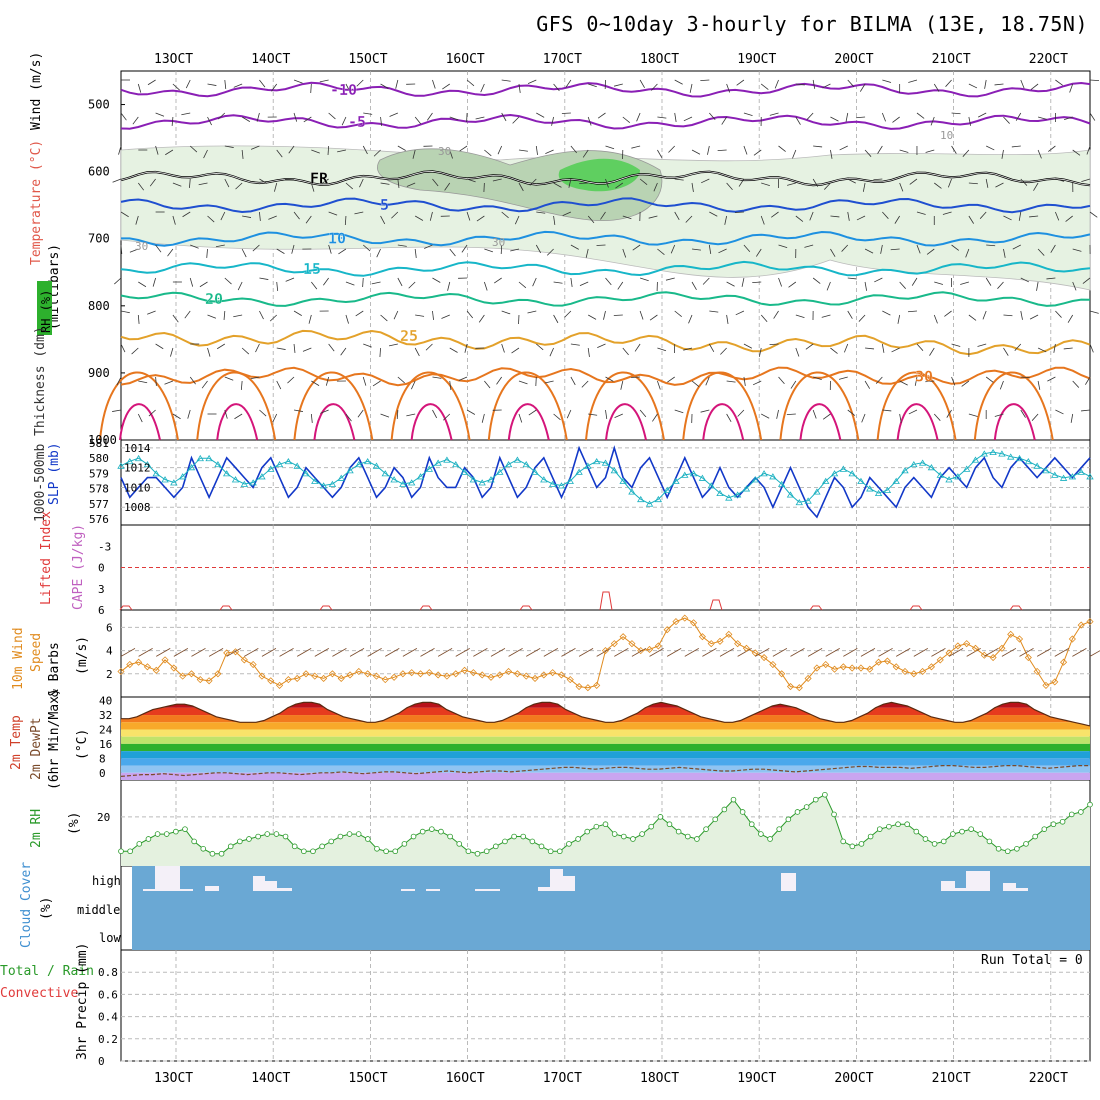  What do you see at coordinates (409, 336) in the screenshot?
I see `temp-contour-label: 25` at bounding box center [409, 336].